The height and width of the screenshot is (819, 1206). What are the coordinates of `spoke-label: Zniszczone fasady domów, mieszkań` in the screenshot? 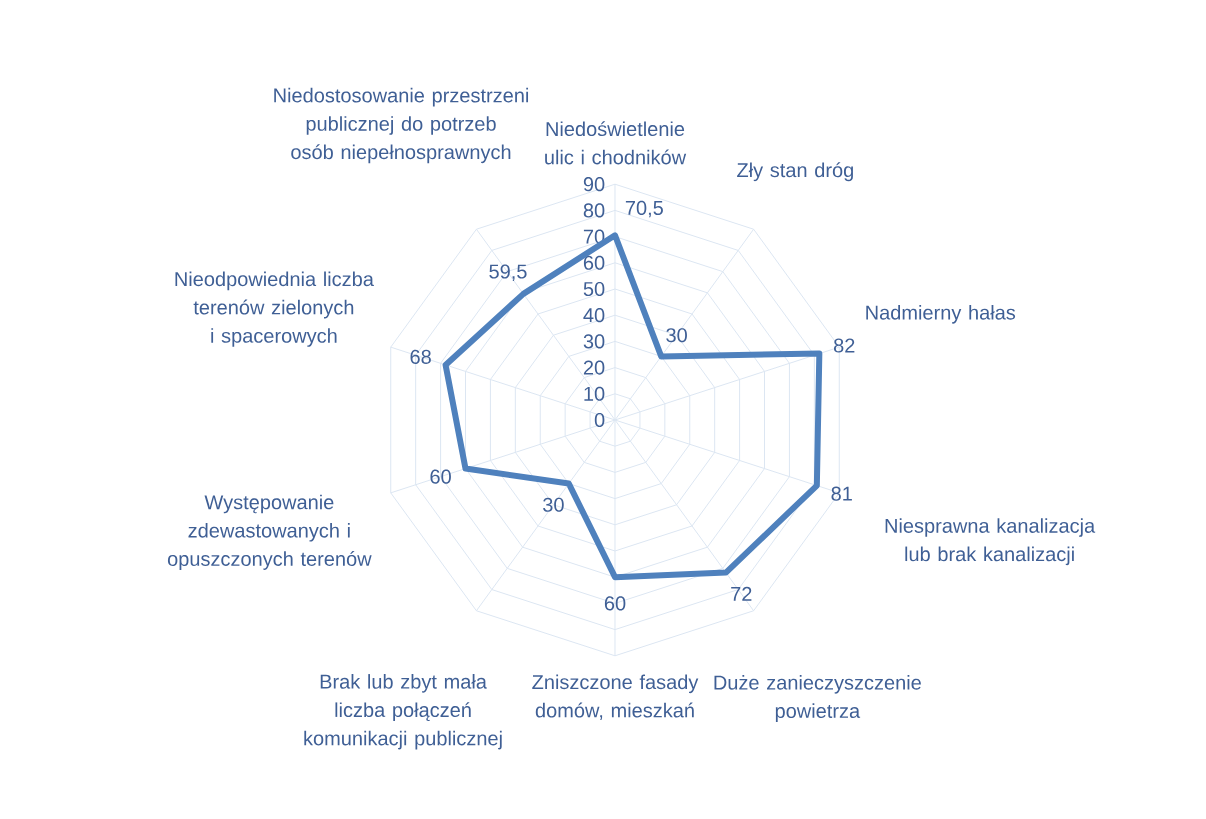 It's located at (615, 697).